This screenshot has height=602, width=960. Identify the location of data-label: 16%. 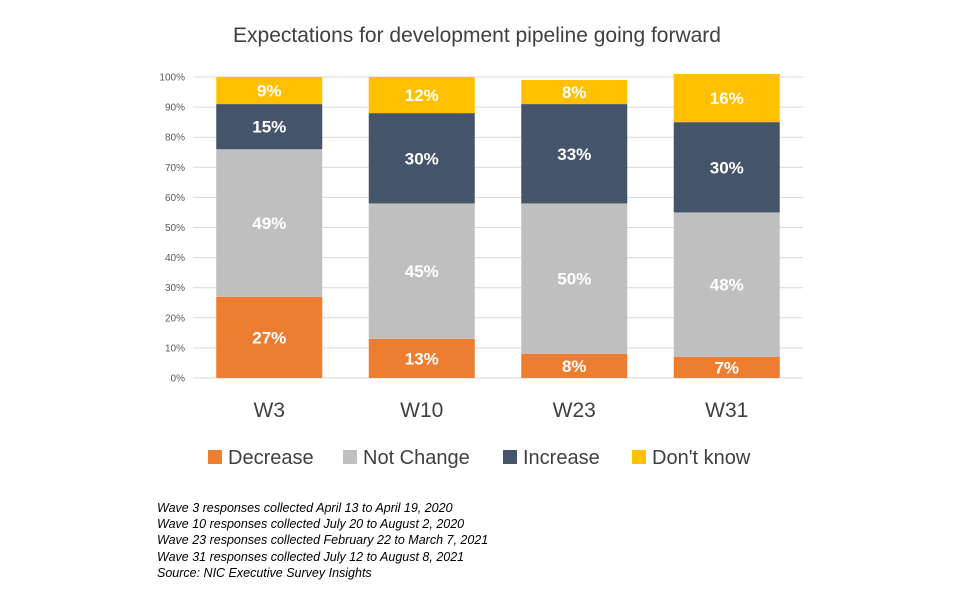
(727, 98).